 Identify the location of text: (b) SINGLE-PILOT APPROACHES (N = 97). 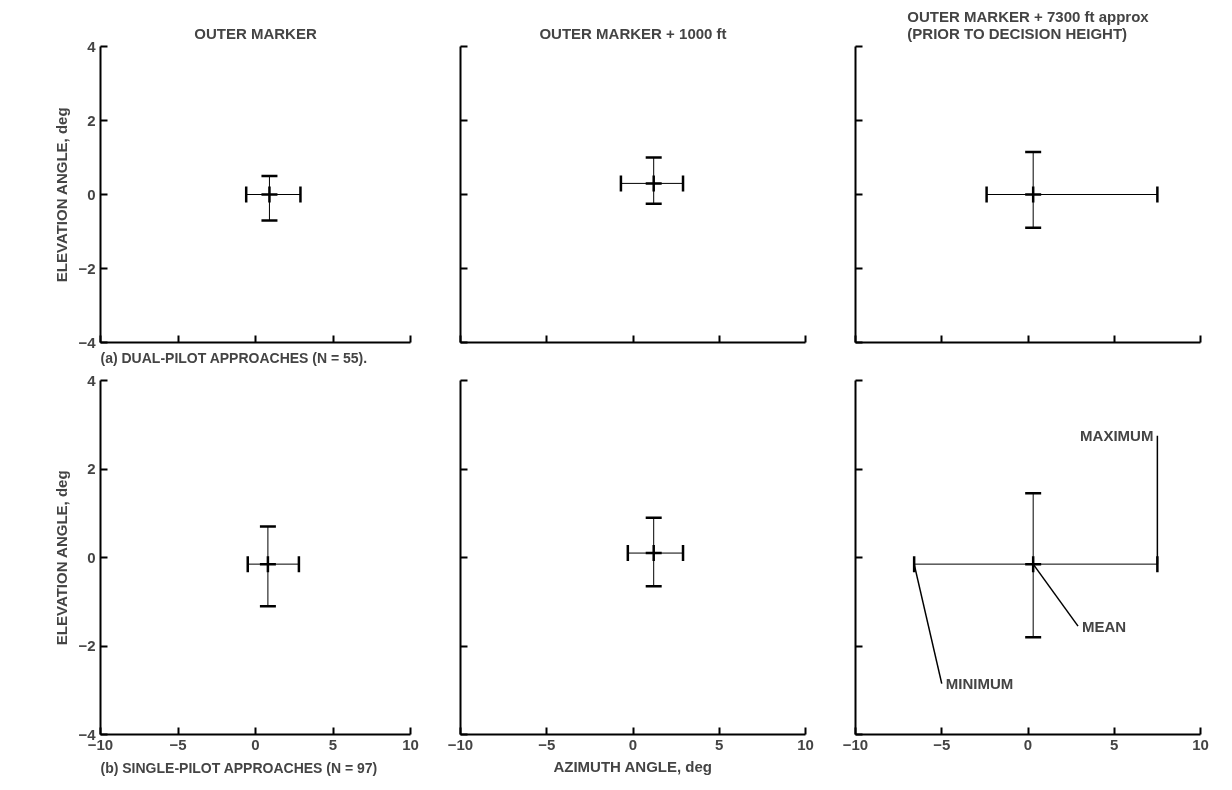
(239, 767).